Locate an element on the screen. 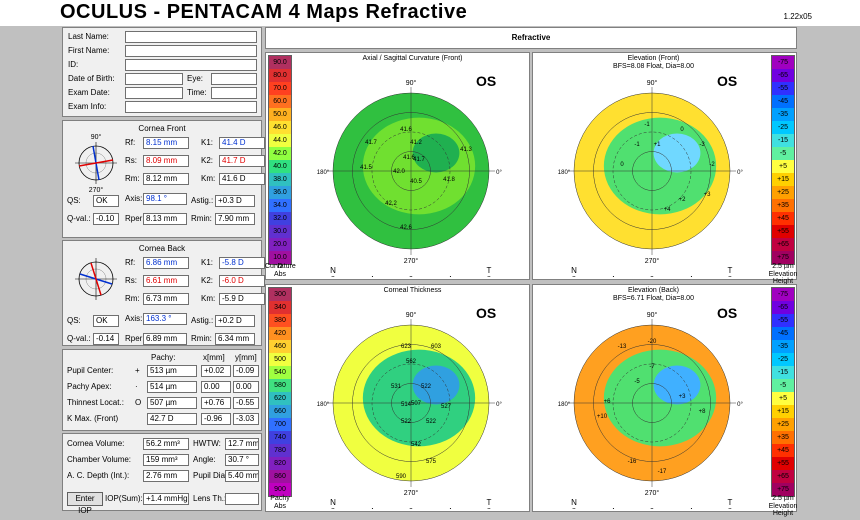  back-axis-value: 163.3 ° is located at coordinates (165, 319).